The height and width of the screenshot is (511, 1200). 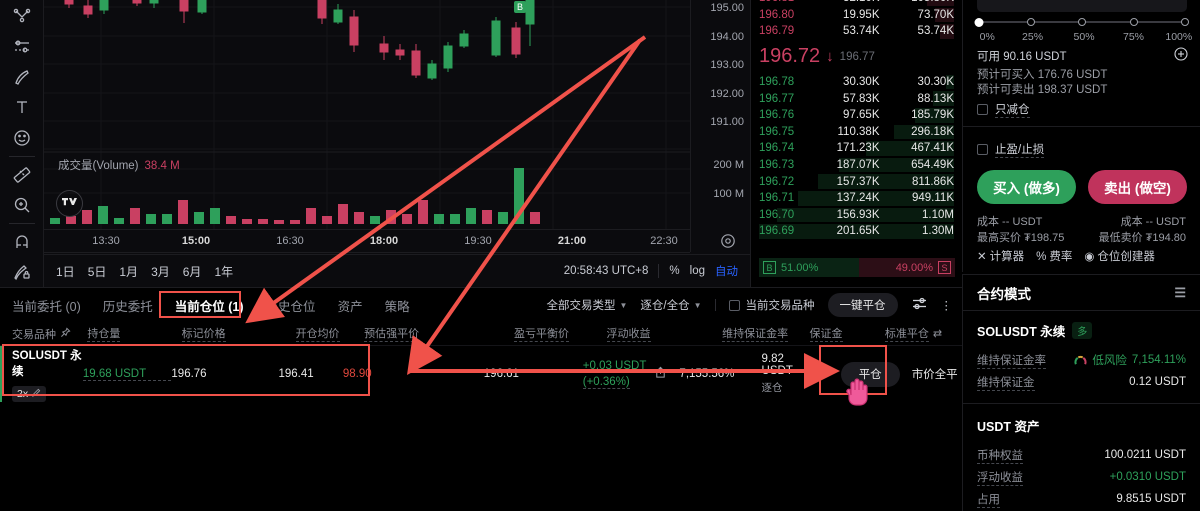 What do you see at coordinates (856, 231) in the screenshot?
I see `order-book-bid-row: 196.69 201.65K 1.30M` at bounding box center [856, 231].